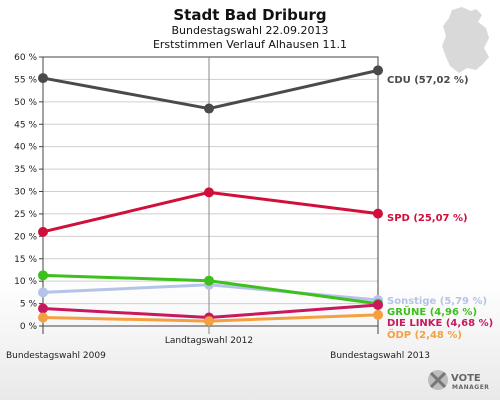  What do you see at coordinates (428, 80) in the screenshot?
I see `series-end-label: CDU (57,02 %)` at bounding box center [428, 80].